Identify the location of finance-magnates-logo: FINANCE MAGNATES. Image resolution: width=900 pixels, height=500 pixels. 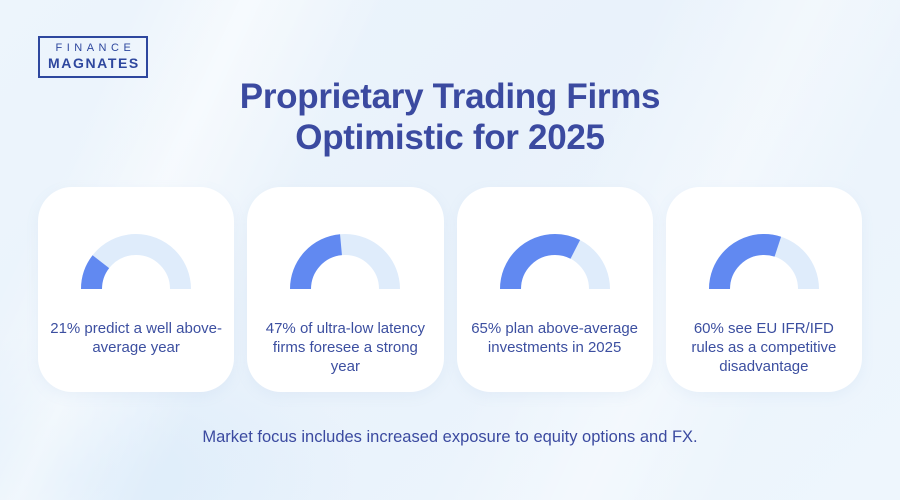
(93, 57).